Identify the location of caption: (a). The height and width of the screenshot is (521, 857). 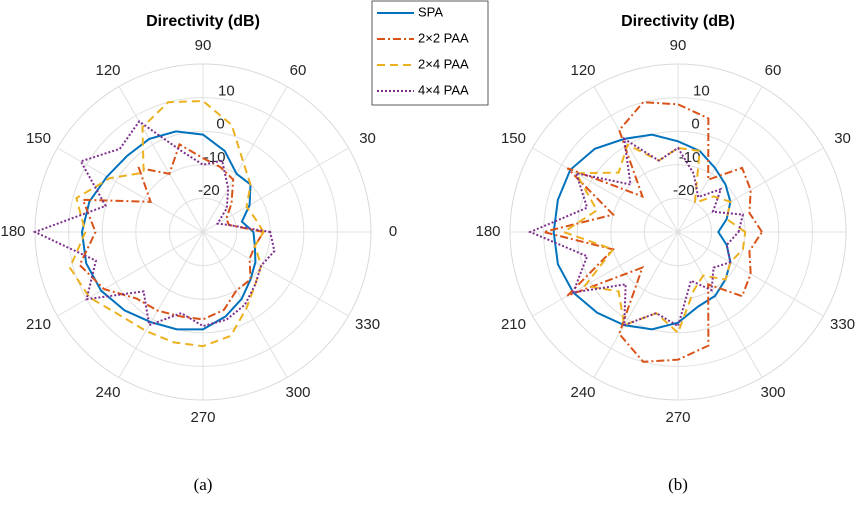
(203, 484).